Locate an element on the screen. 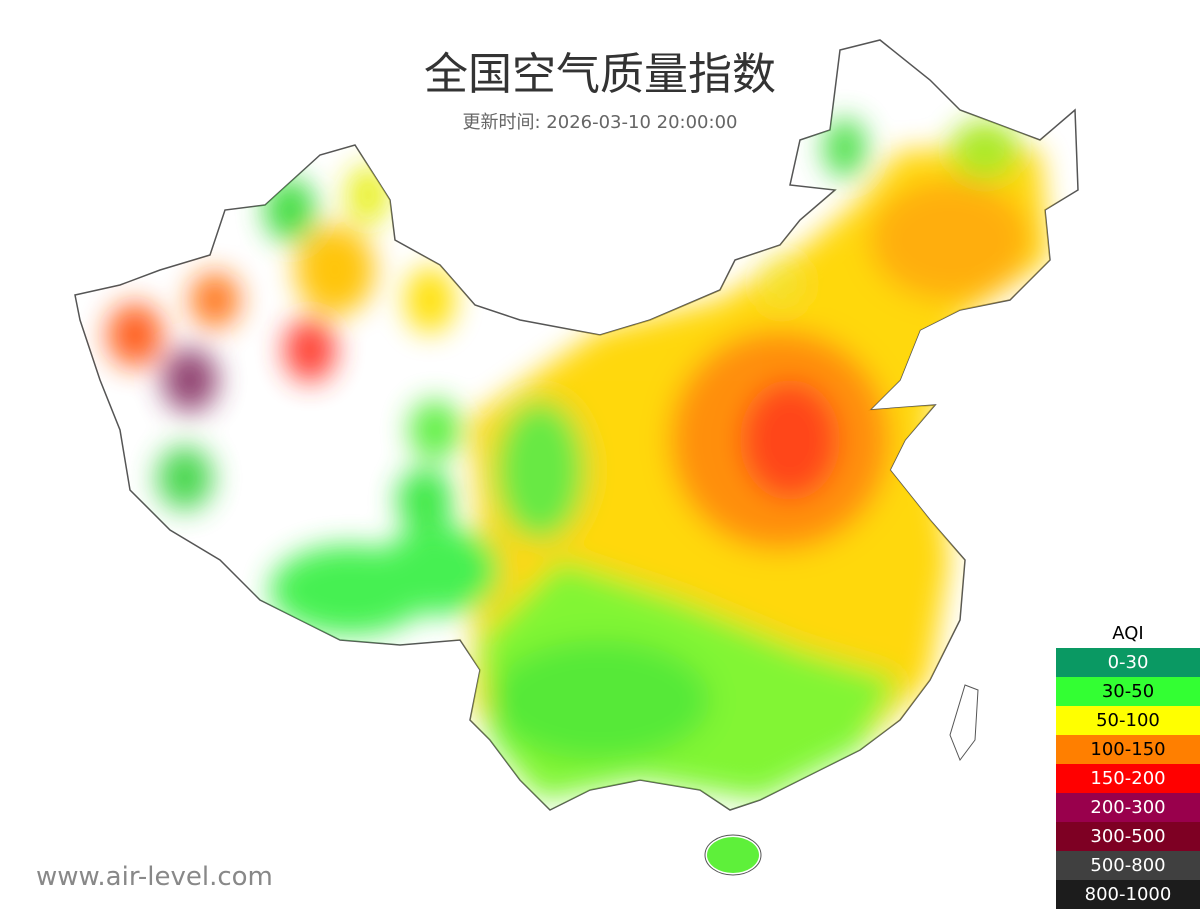  legend-item: 200-300 is located at coordinates (1128, 807).